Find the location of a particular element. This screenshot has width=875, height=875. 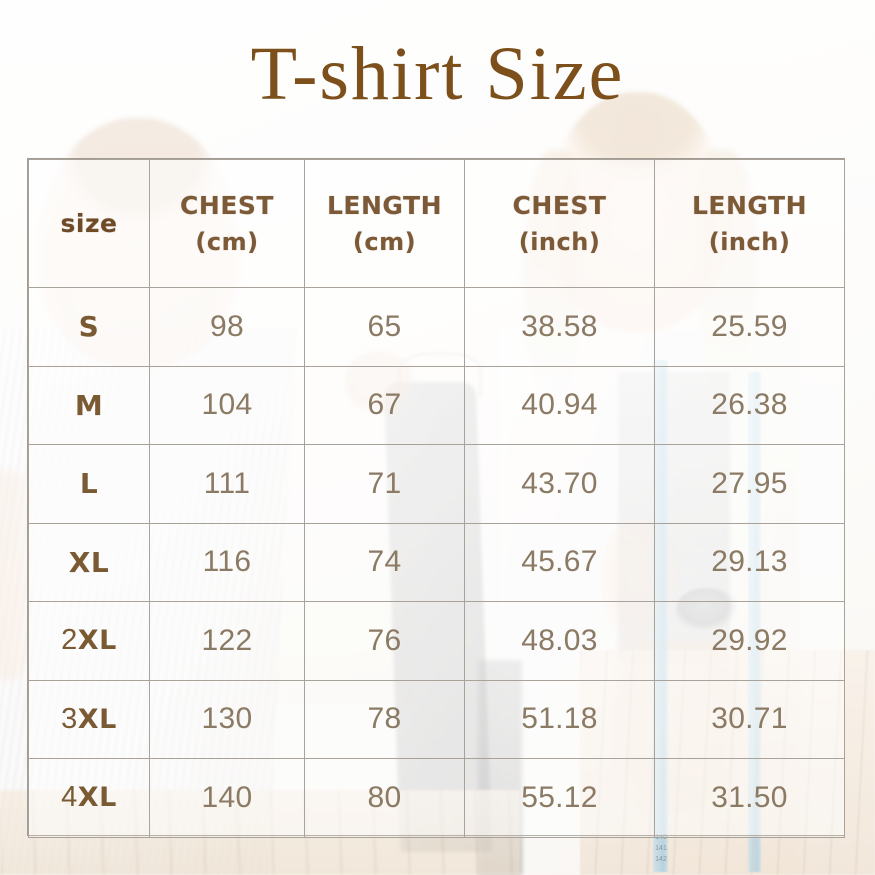

value-chest-cm: 130 is located at coordinates (227, 719).